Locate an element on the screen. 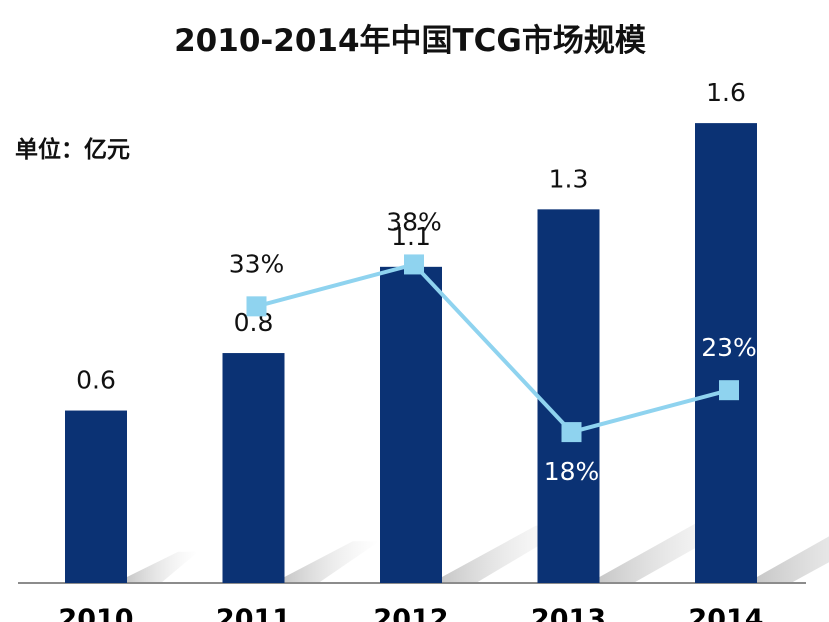  bar-value-label: 1.6 is located at coordinates (726, 92).